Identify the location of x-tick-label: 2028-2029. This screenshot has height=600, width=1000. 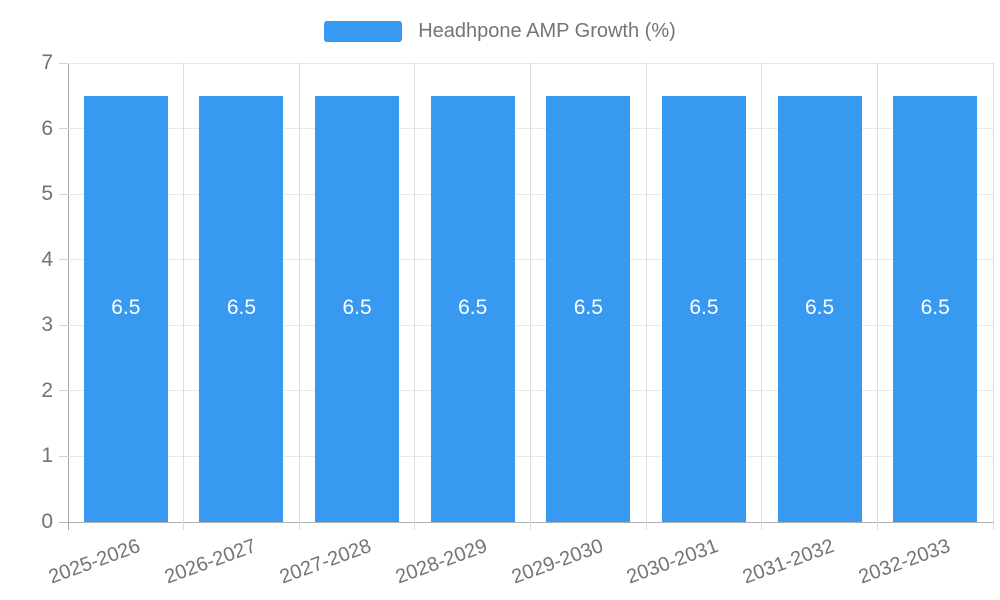
(441, 562).